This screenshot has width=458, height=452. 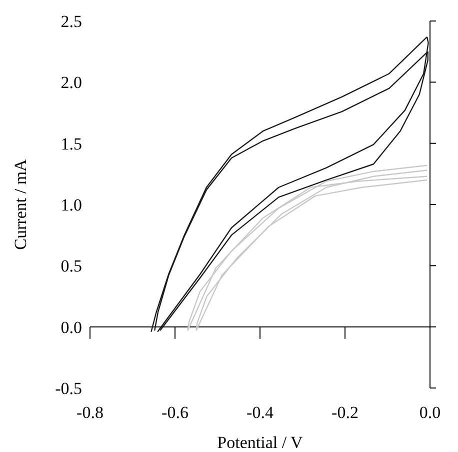 I want to click on y-axis-title: Current / mA, so click(x=20, y=204).